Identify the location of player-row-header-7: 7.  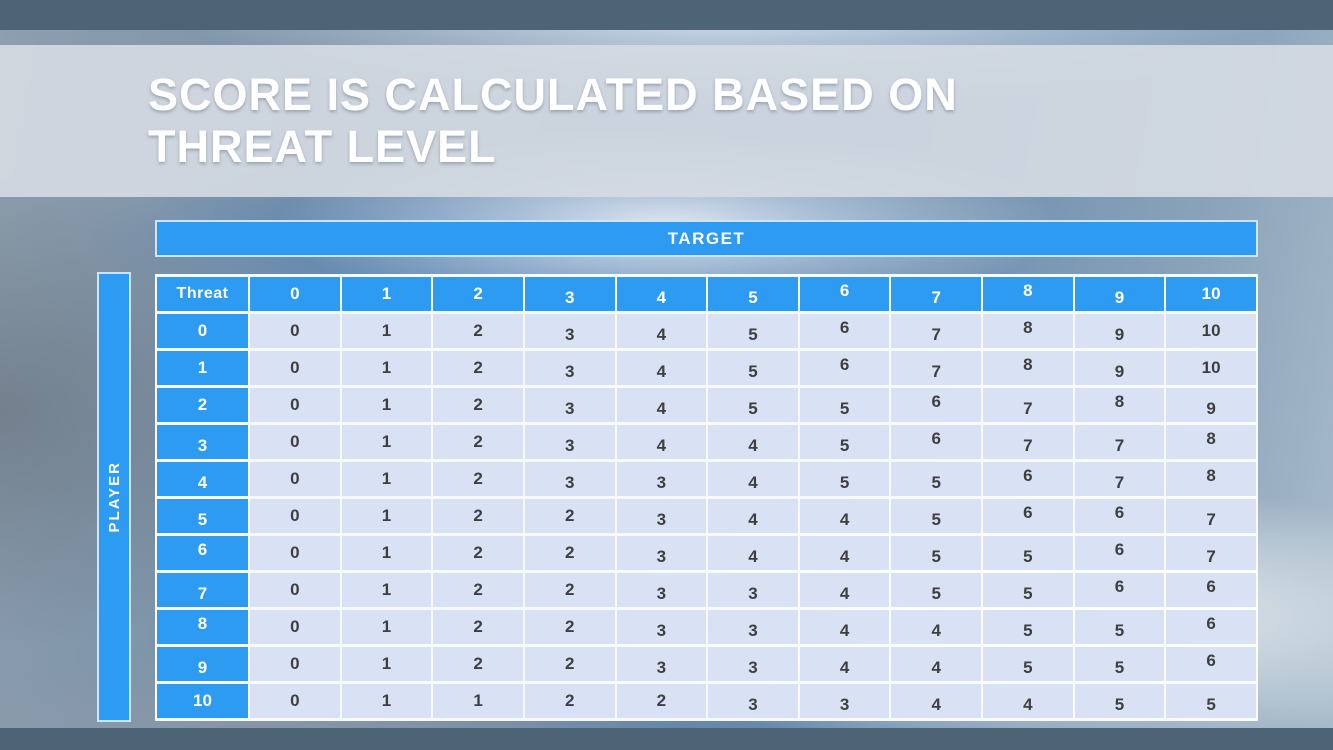
(202, 590).